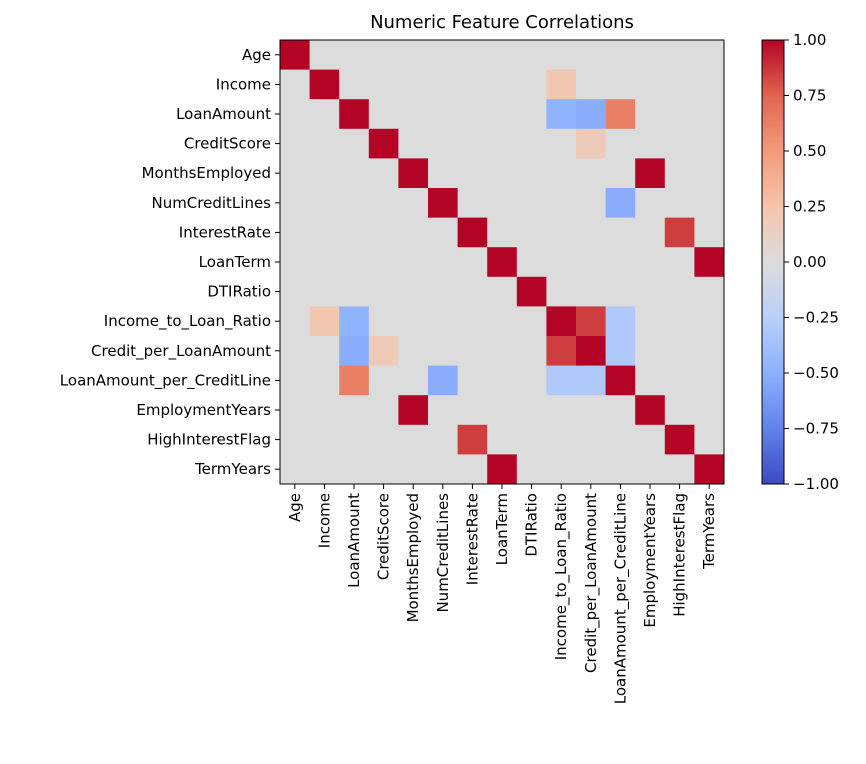 The width and height of the screenshot is (866, 764). What do you see at coordinates (561, 576) in the screenshot?
I see `x-tick-label: Income_to_Loan_Ratio` at bounding box center [561, 576].